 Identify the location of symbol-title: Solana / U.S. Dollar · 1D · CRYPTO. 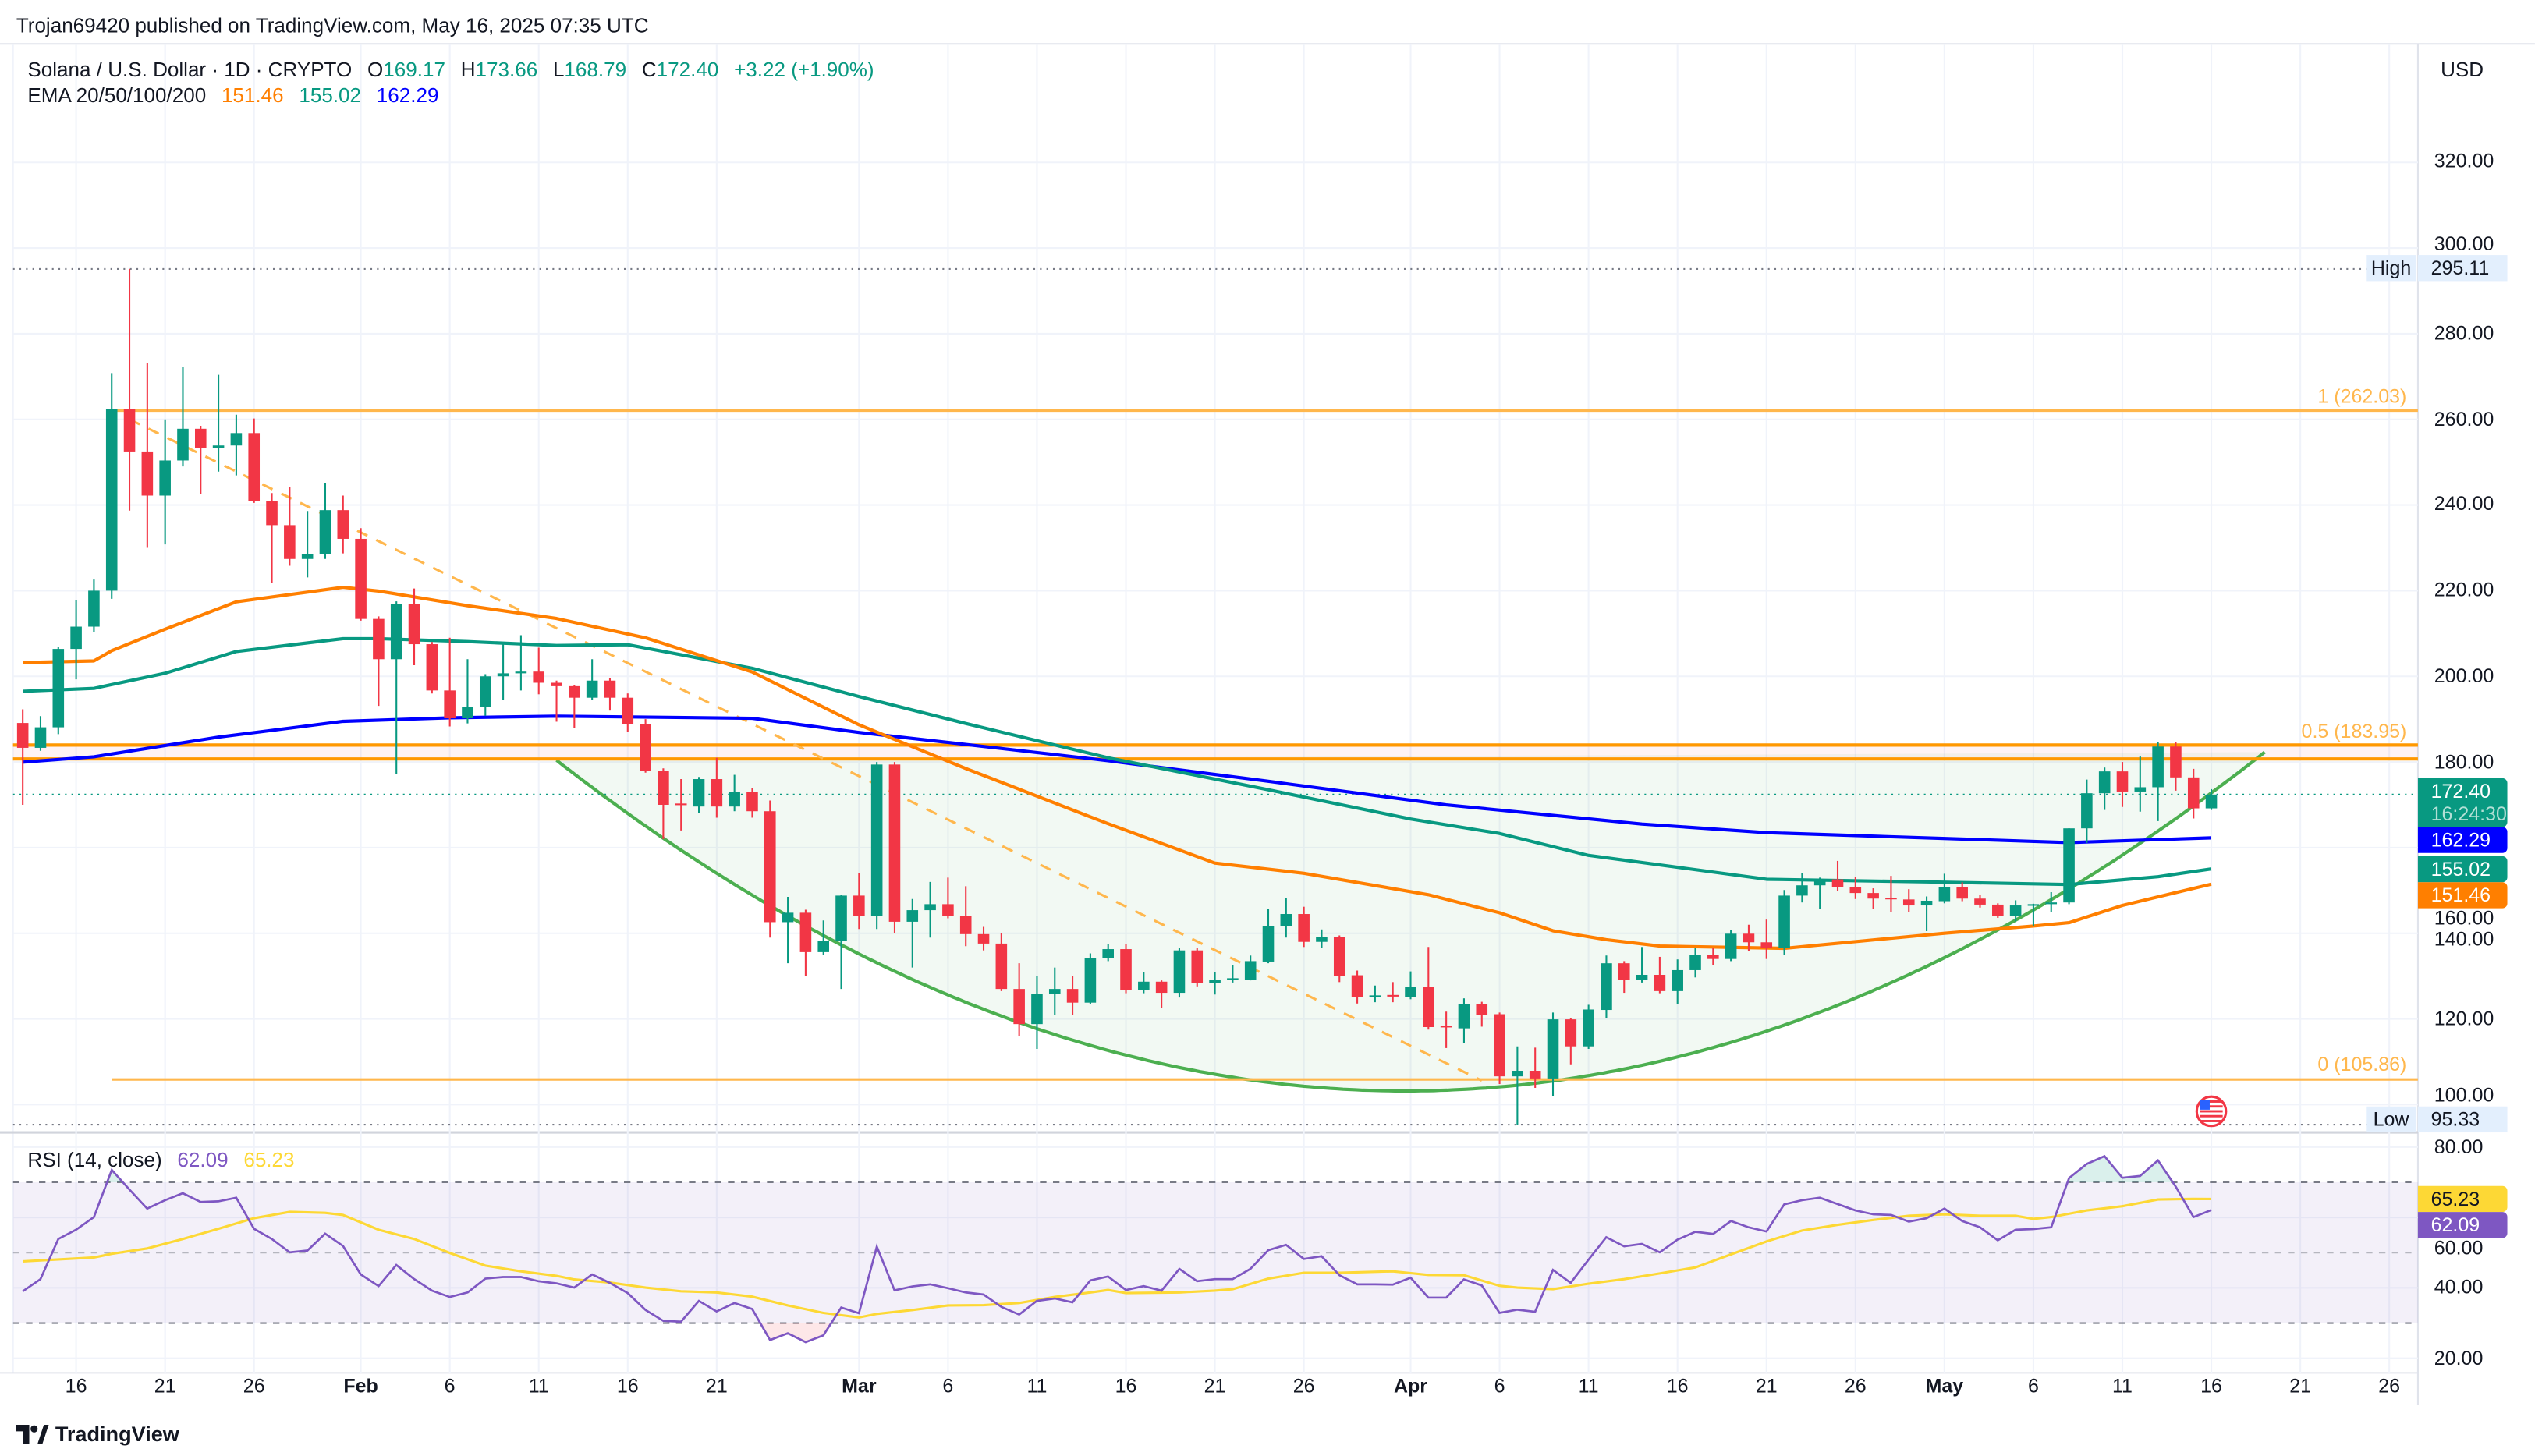
(190, 70).